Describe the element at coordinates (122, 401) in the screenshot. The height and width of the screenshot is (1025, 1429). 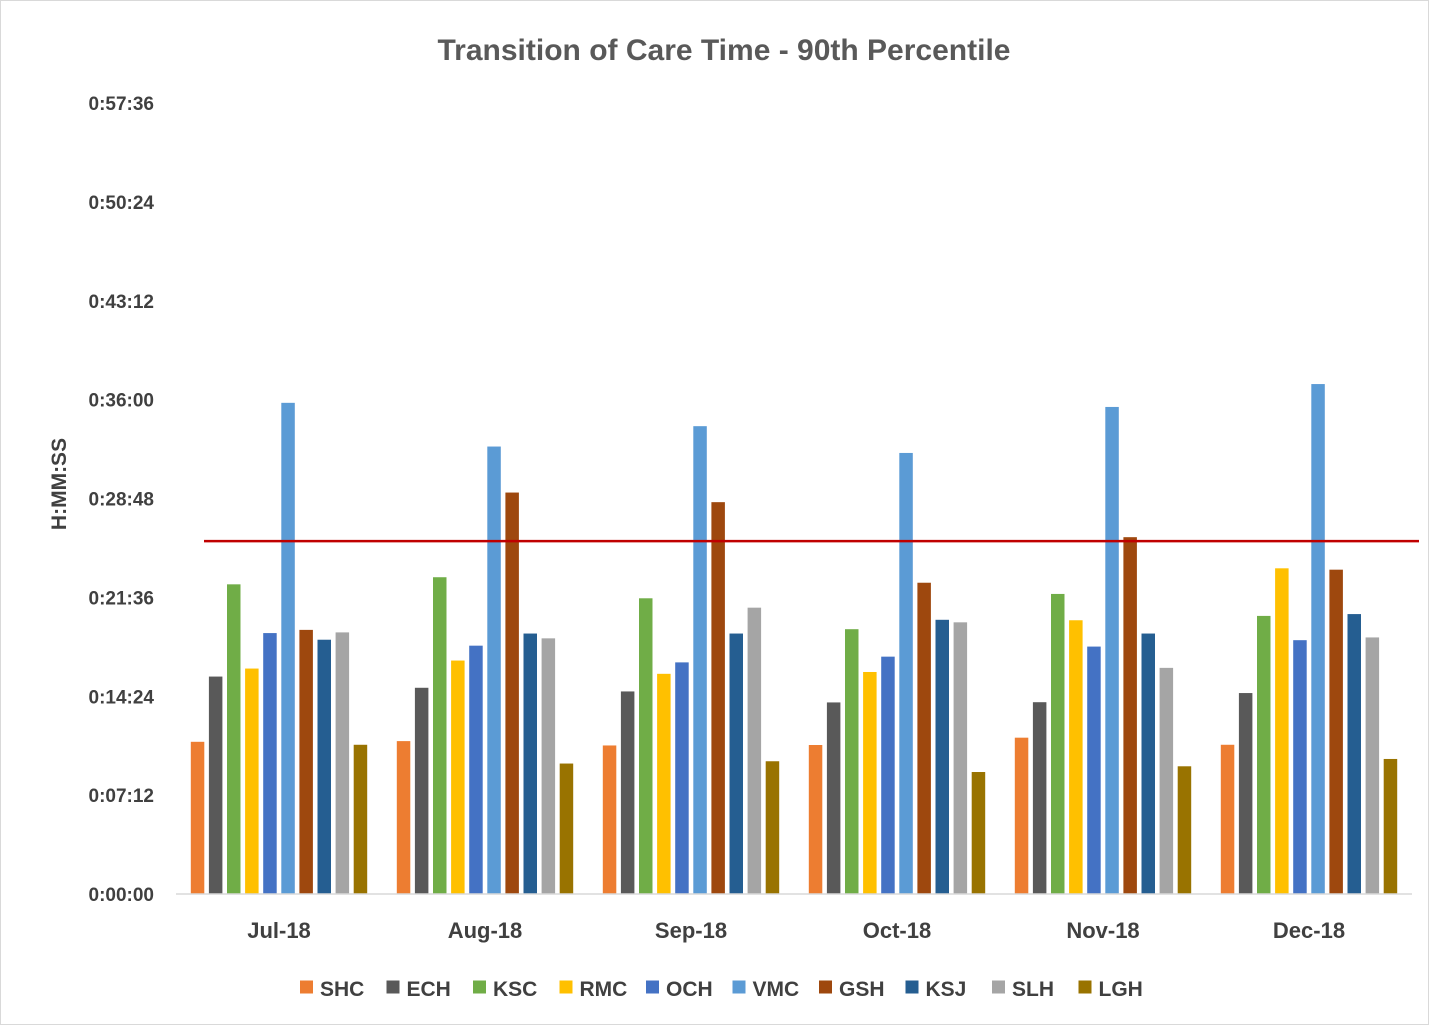
I see `y-tick-label: 0:36:00` at that location.